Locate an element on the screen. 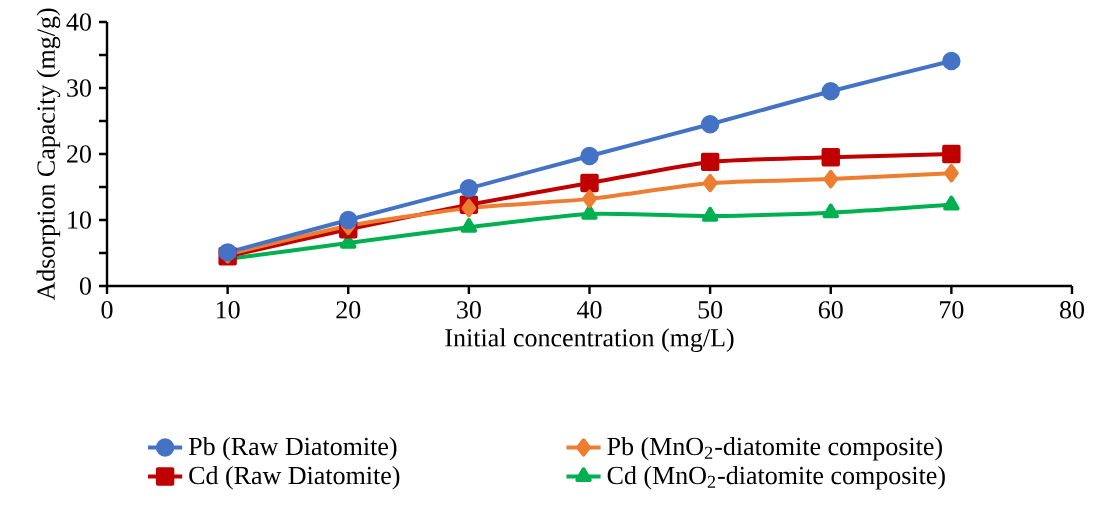 This screenshot has width=1098, height=514. legend-label: Cd (MnO$_{2}$-diatomite composite) is located at coordinates (776, 477).